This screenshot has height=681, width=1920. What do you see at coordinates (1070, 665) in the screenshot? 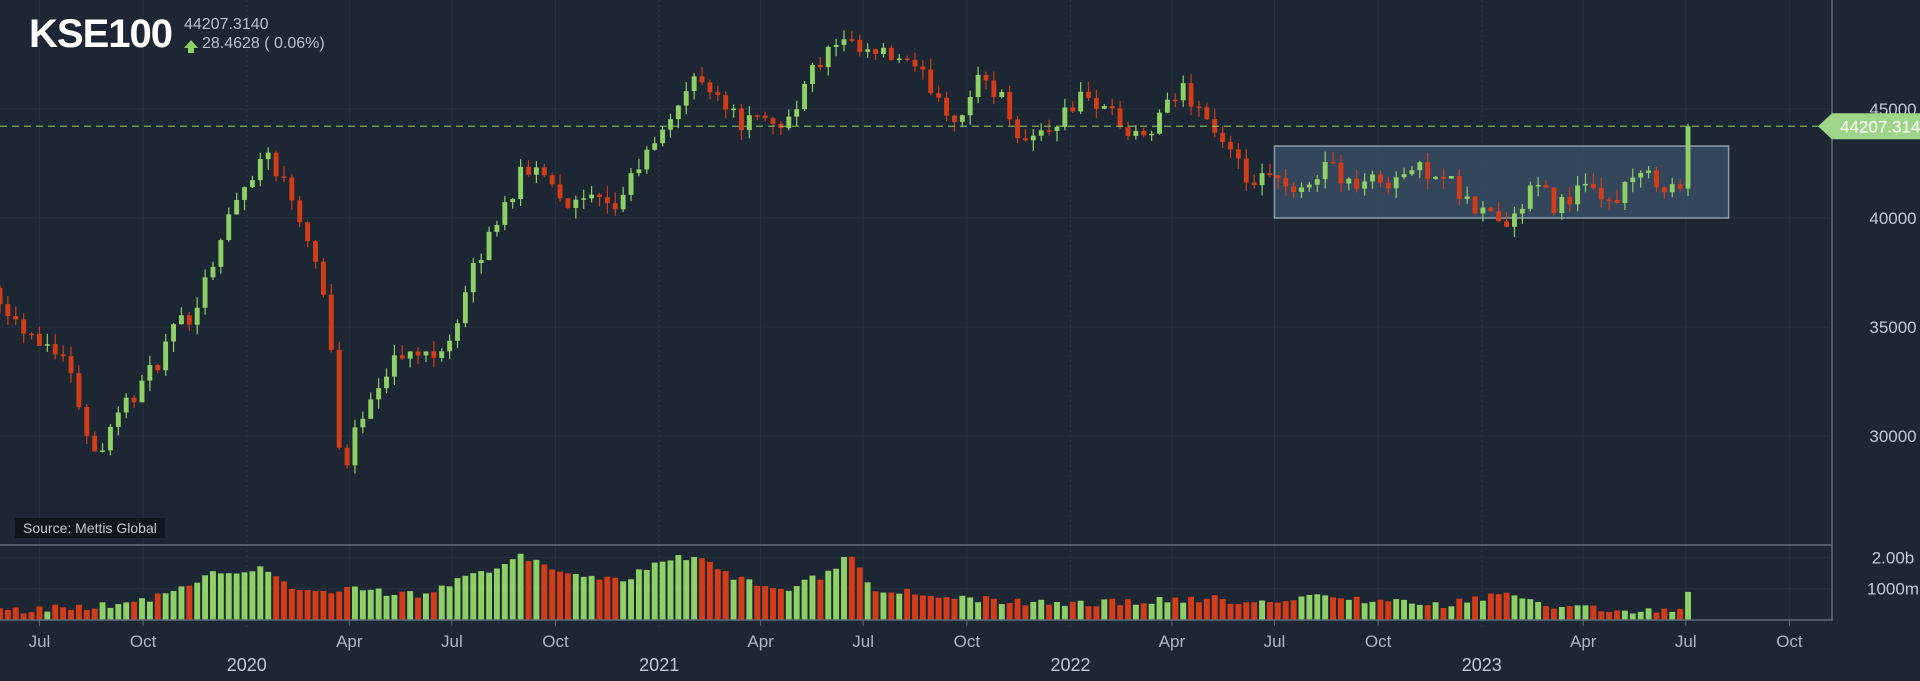
I see `year-label: 2022` at bounding box center [1070, 665].